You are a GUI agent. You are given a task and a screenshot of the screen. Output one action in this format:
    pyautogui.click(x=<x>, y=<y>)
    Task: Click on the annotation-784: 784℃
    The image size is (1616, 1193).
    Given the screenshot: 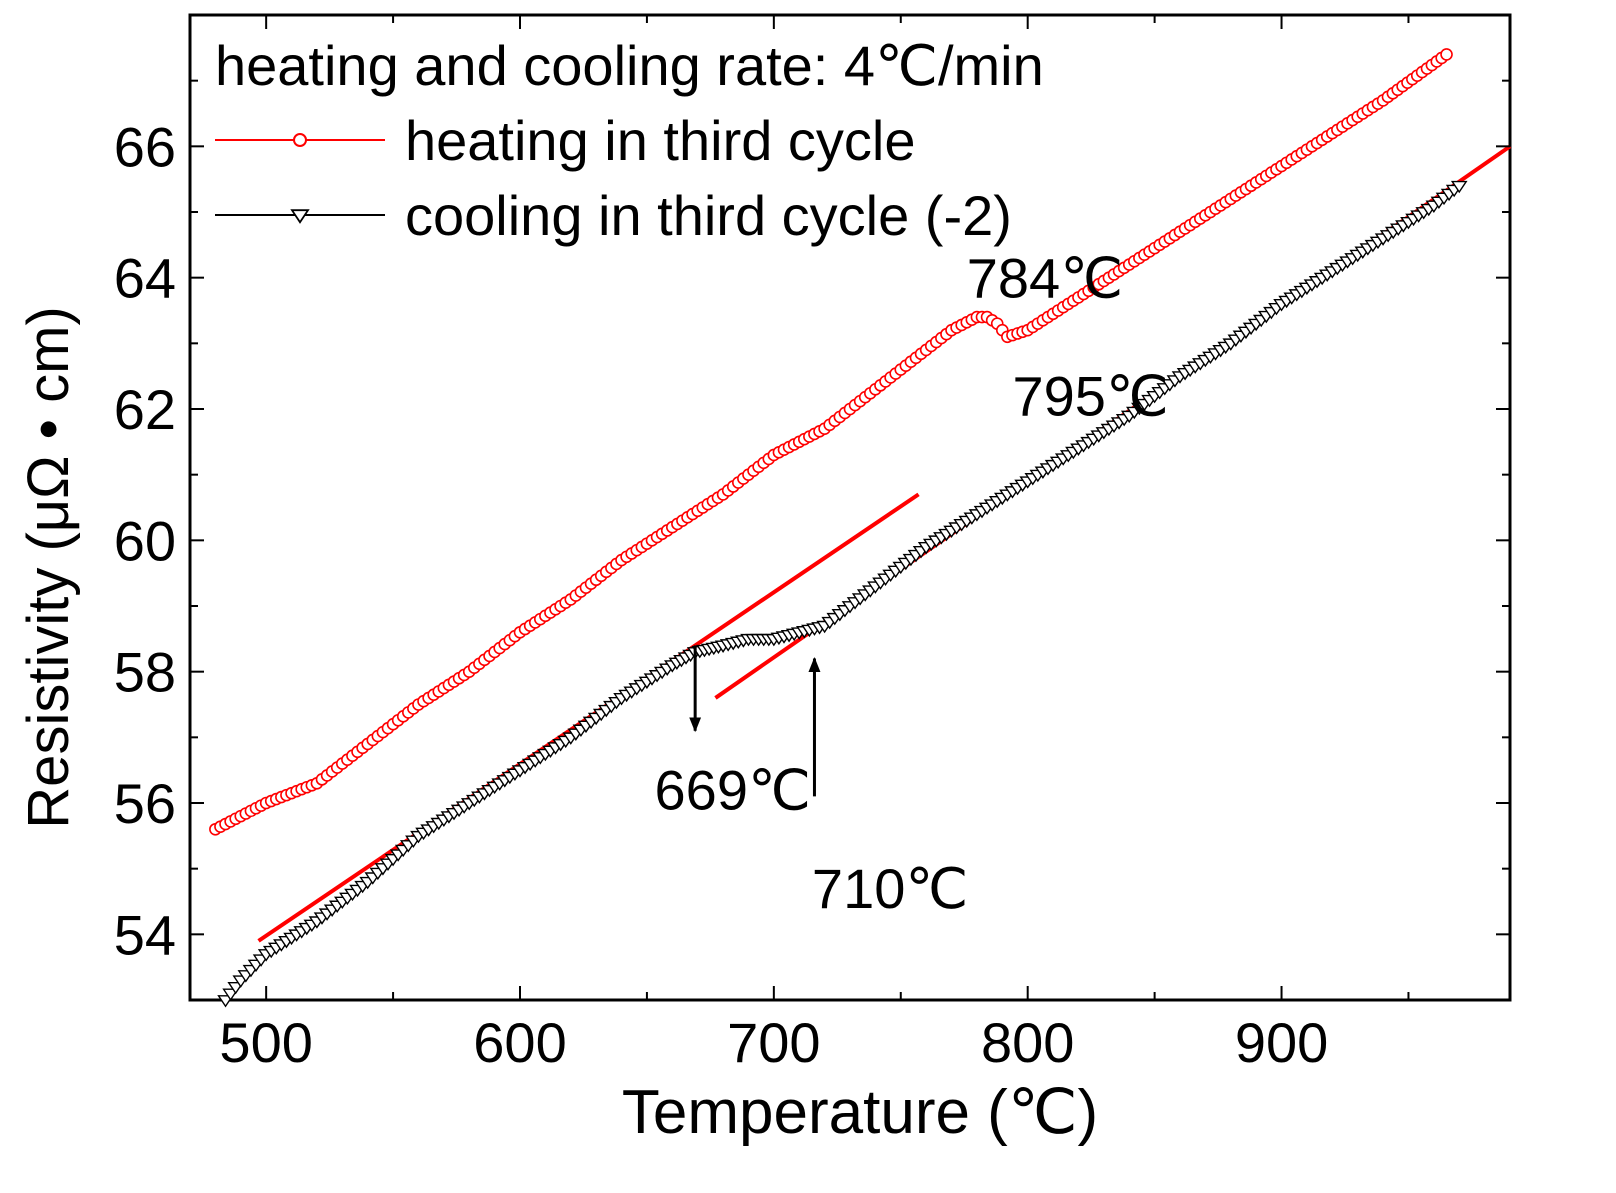 What is the action you would take?
    pyautogui.click(x=1045, y=277)
    